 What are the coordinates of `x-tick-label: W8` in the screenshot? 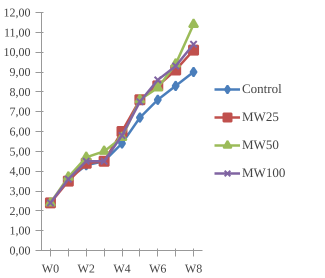 It's located at (193, 269).